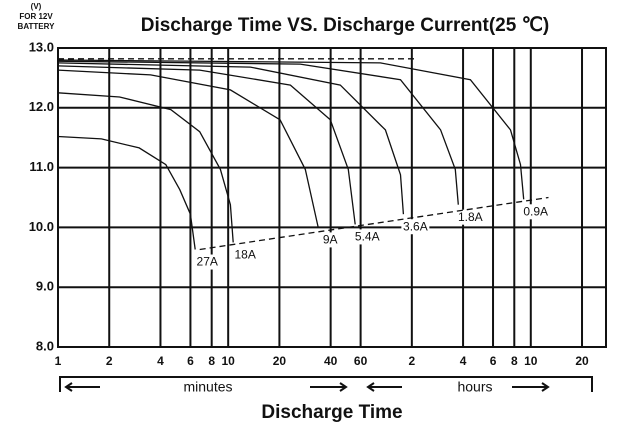 Image resolution: width=630 pixels, height=429 pixels. Describe the element at coordinates (331, 361) in the screenshot. I see `x-tick-label: 40` at that location.